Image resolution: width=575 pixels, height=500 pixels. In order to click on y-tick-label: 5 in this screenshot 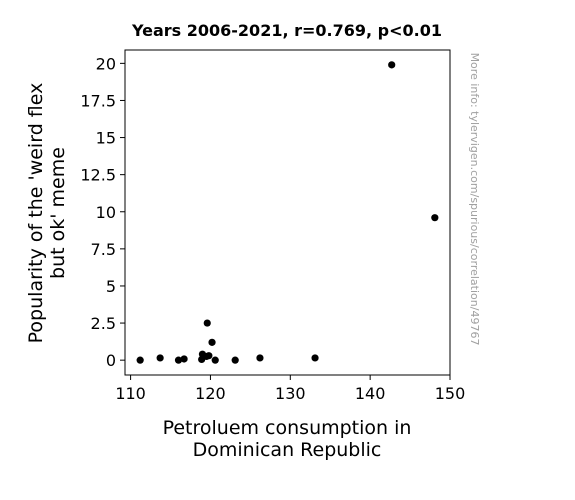, I will do `click(111, 286)`.